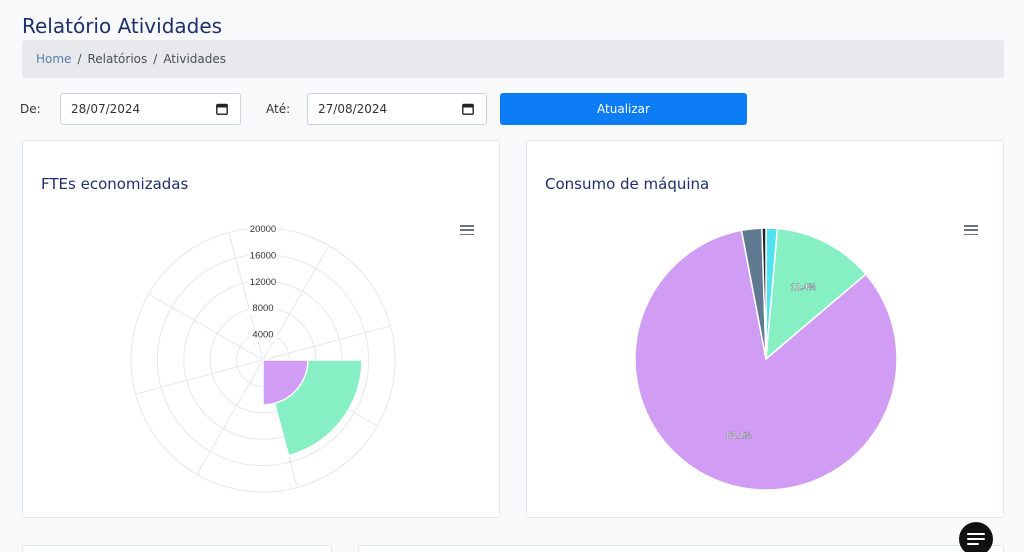  What do you see at coordinates (513, 59) in the screenshot?
I see `breadcrumb: Home / Relatórios / Atividades` at bounding box center [513, 59].